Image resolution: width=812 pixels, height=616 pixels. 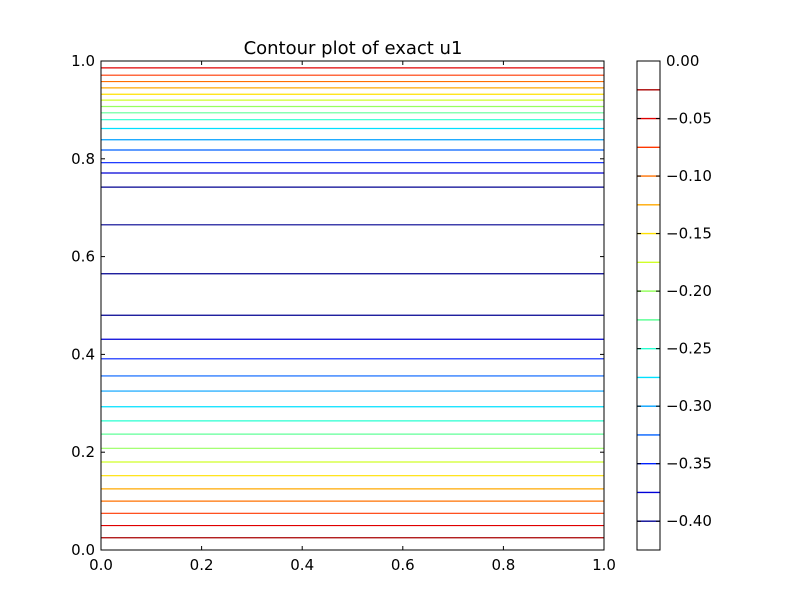 What do you see at coordinates (689, 119) in the screenshot?
I see `colorbar-tick-label: −0.05` at bounding box center [689, 119].